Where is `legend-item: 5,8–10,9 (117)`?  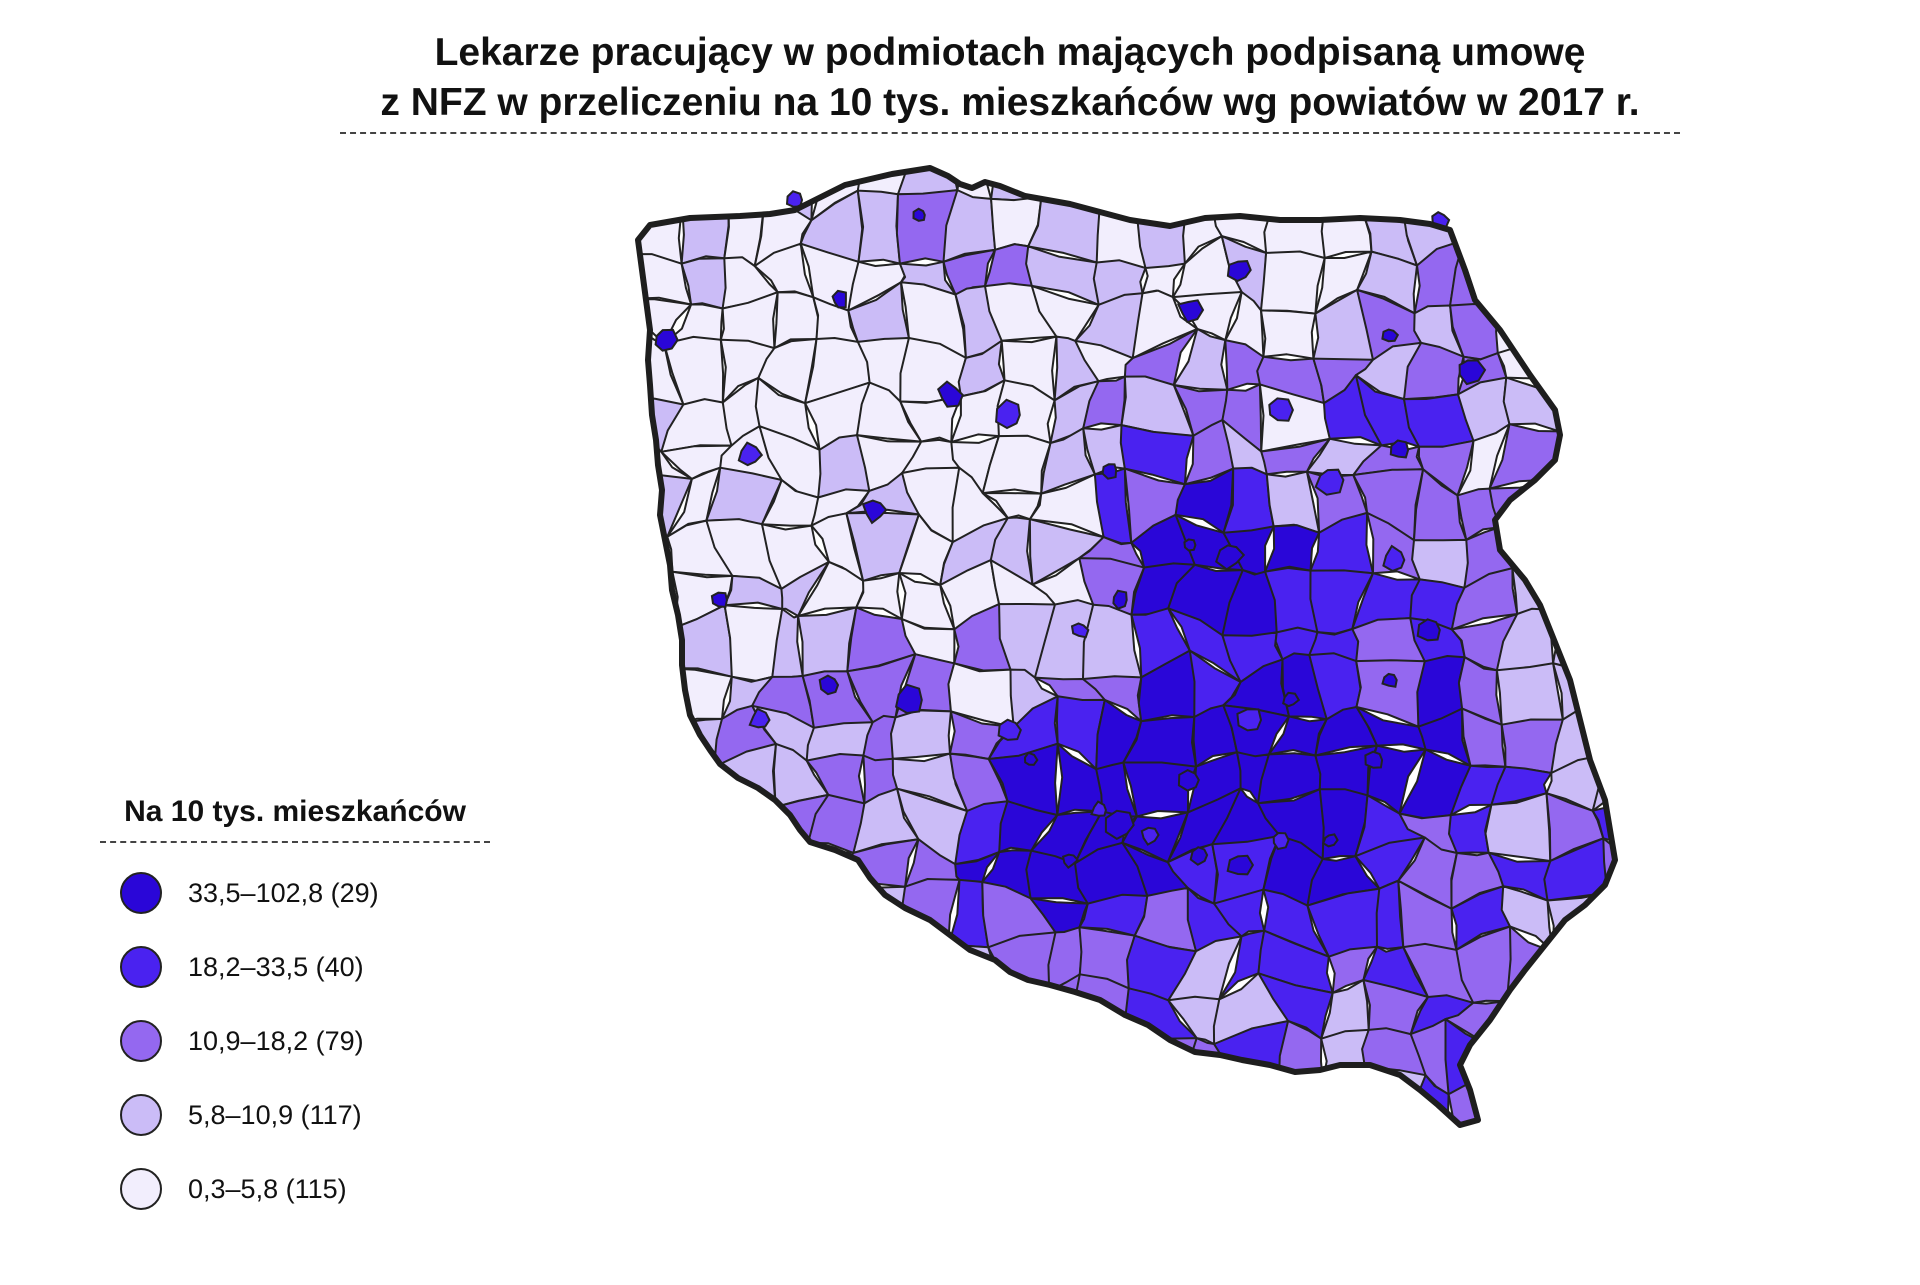
legend-item: 5,8–10,9 (117) is located at coordinates (295, 1115).